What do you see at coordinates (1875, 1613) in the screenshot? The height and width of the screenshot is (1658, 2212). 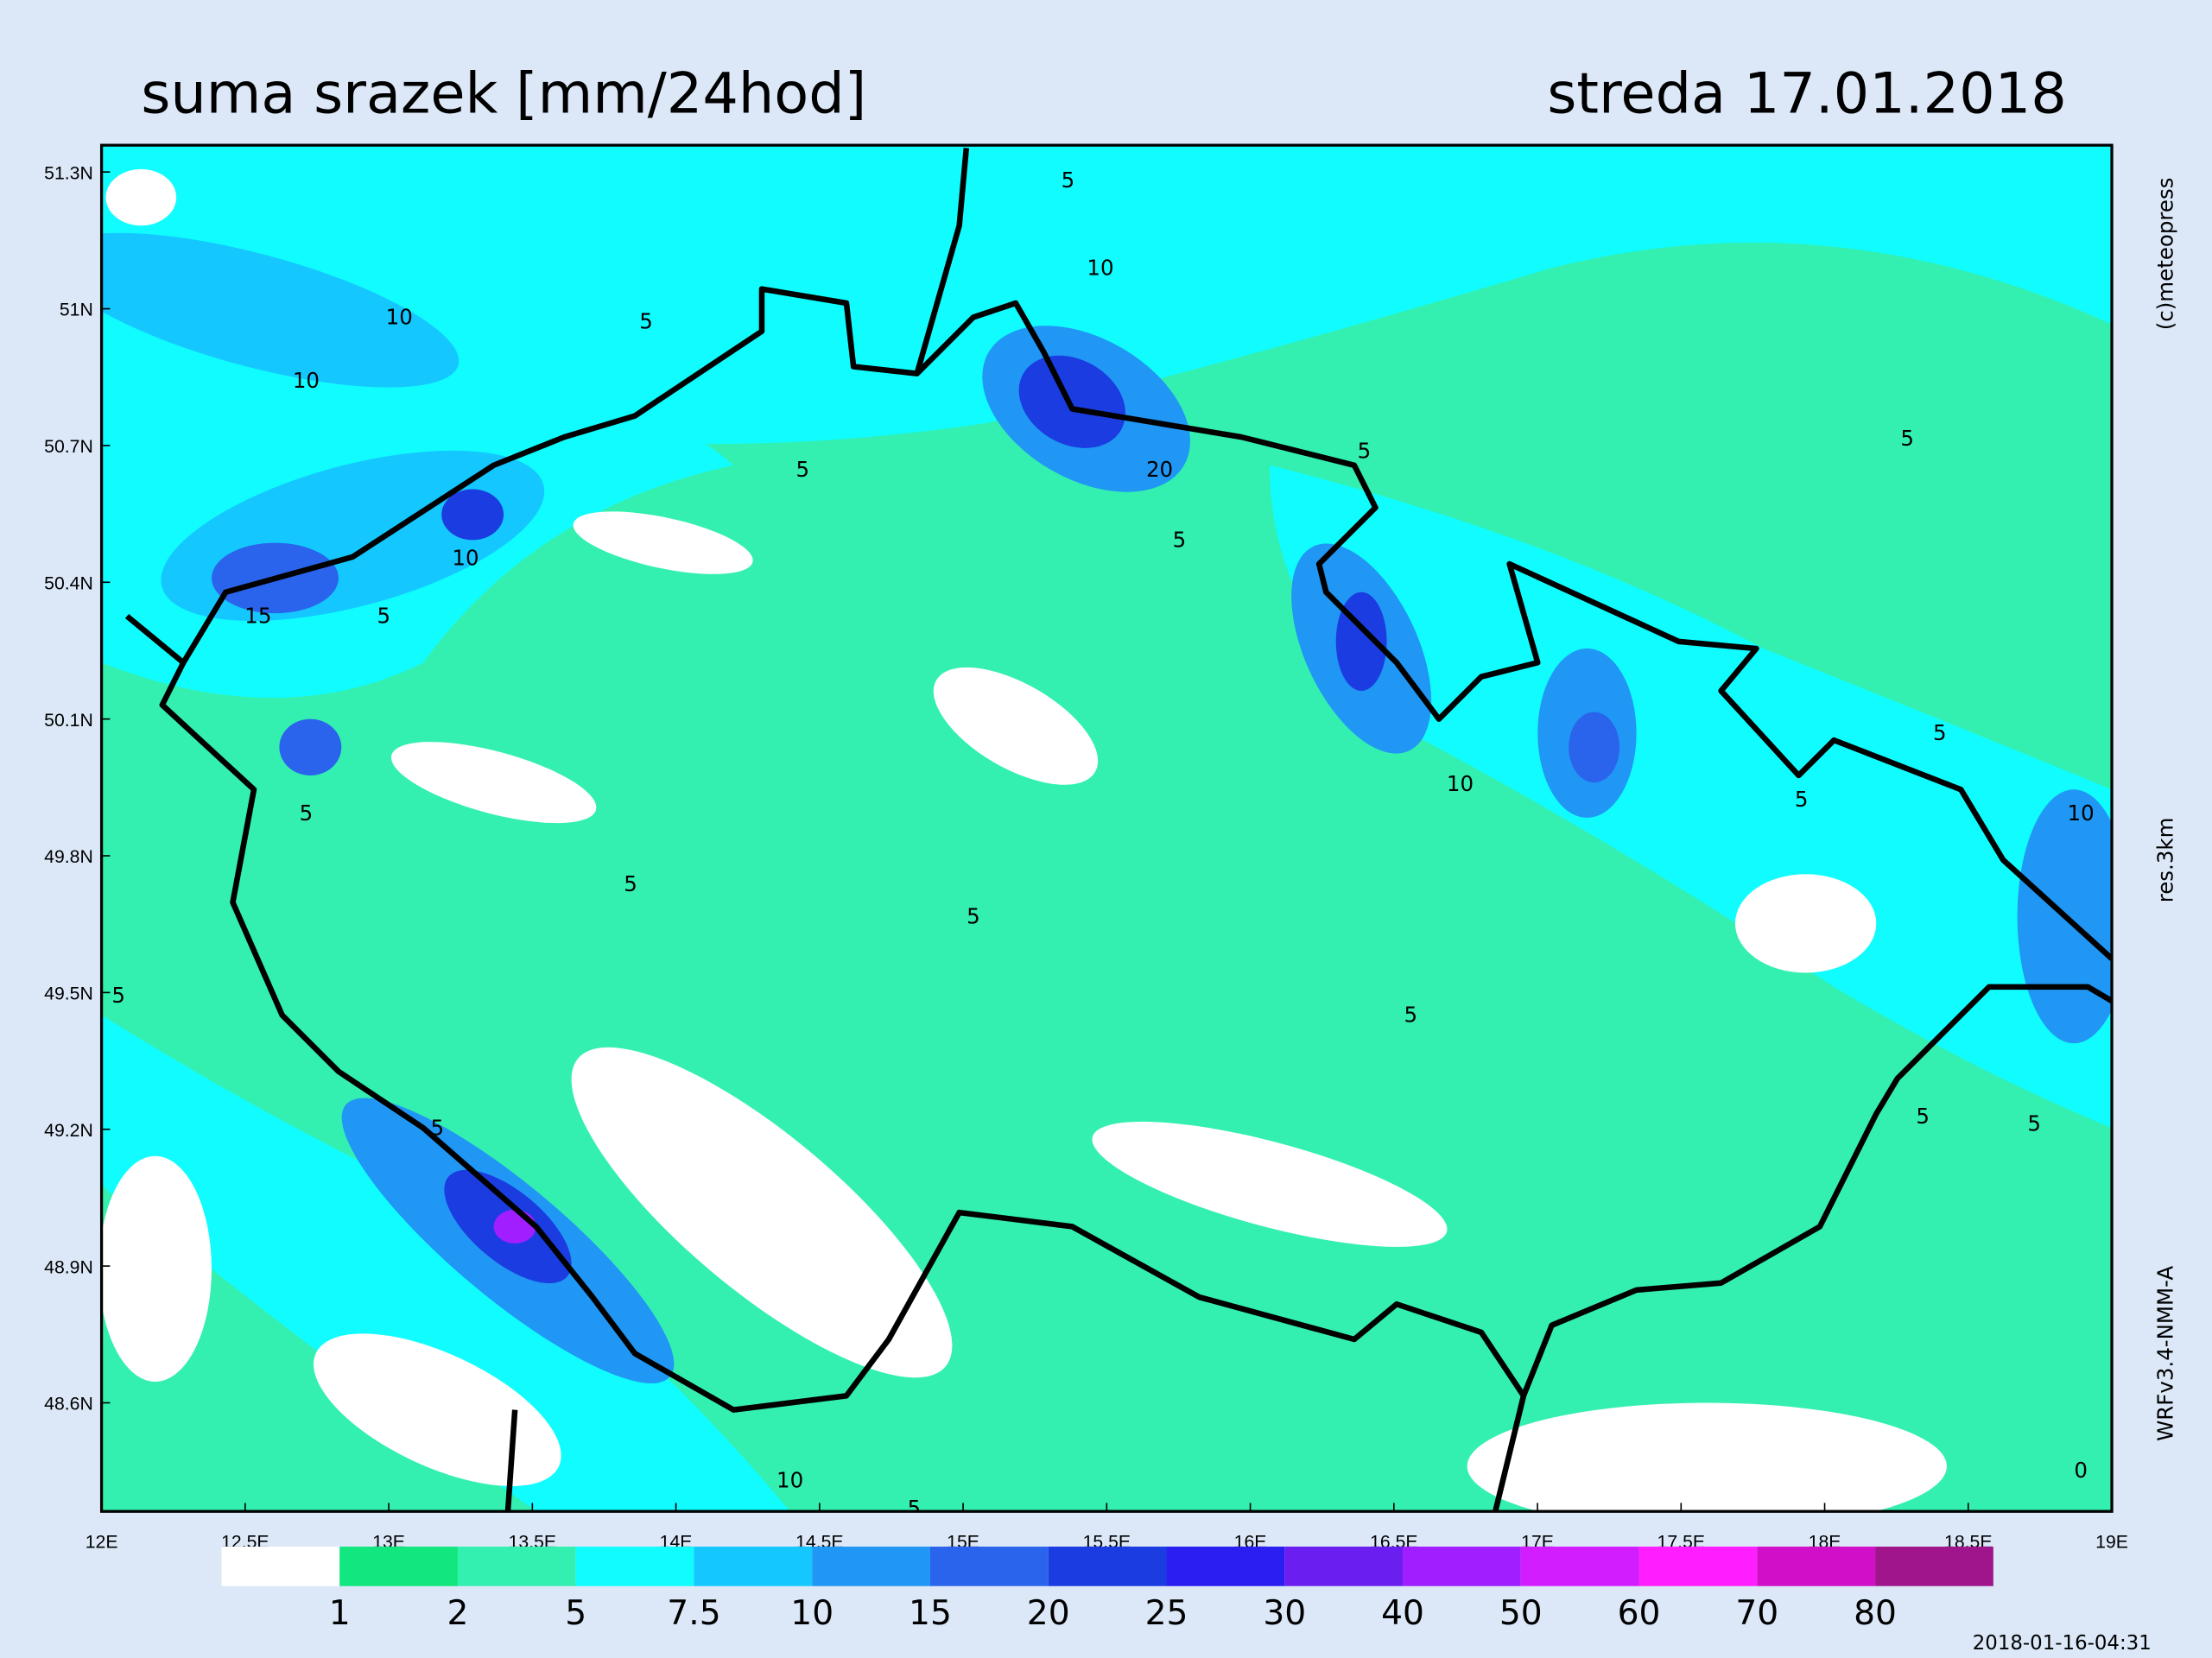 I see `legend-label: 80` at bounding box center [1875, 1613].